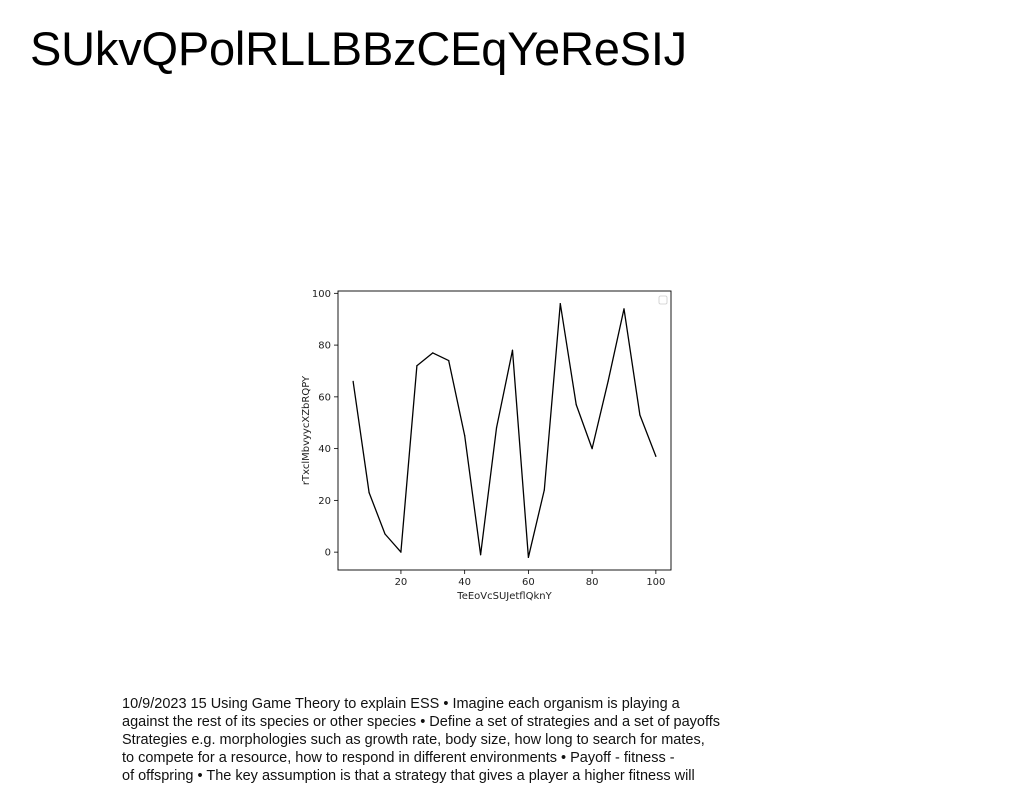 This screenshot has height=788, width=1024. What do you see at coordinates (325, 424) in the screenshot?
I see `y-axis-ticks: 0 20 40 60 80 100` at bounding box center [325, 424].